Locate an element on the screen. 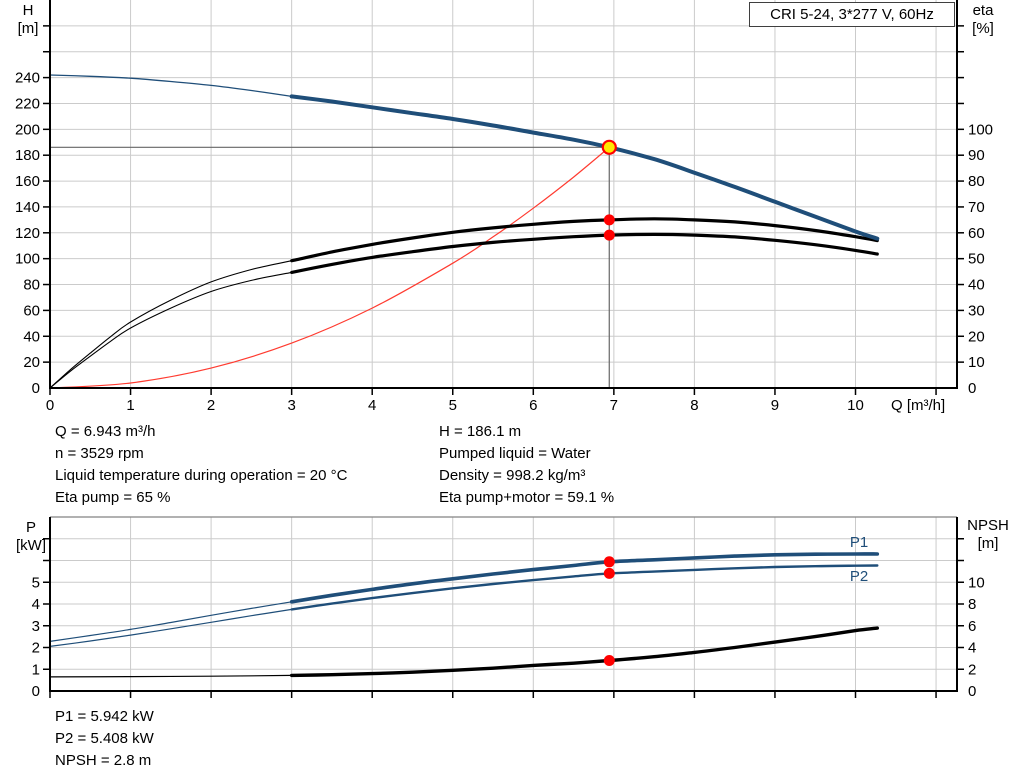  info-eta-pump: Eta pump = 65 % is located at coordinates (113, 497).